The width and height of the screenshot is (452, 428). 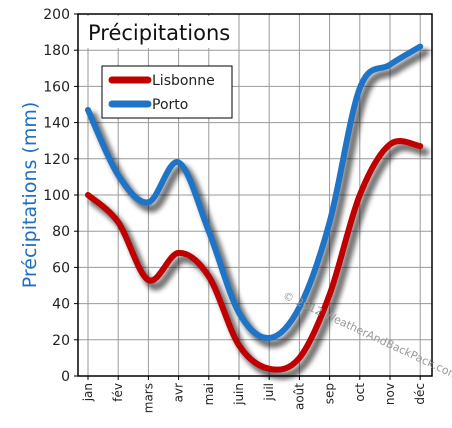 I want to click on y-tick-label: 160, so click(x=56, y=87).